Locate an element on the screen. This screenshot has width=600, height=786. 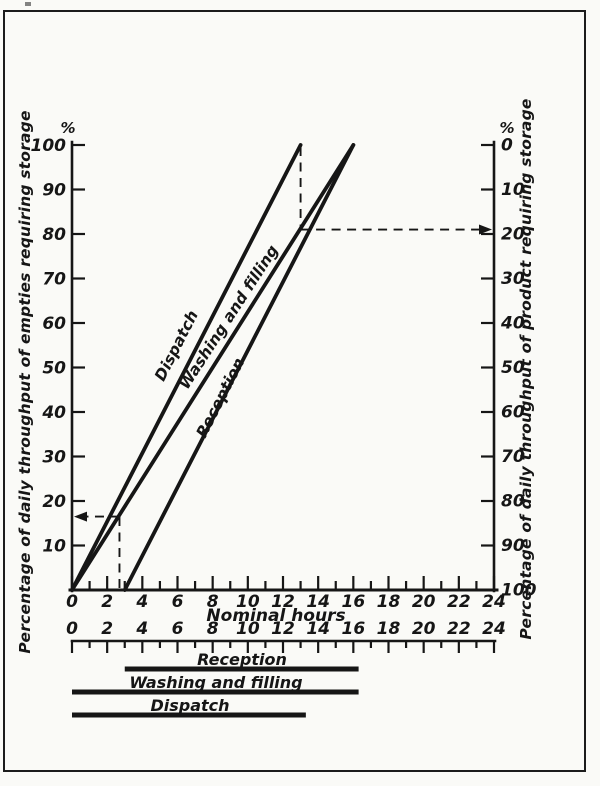
right-axis-tick-label: 100 is located at coordinates (519, 591).